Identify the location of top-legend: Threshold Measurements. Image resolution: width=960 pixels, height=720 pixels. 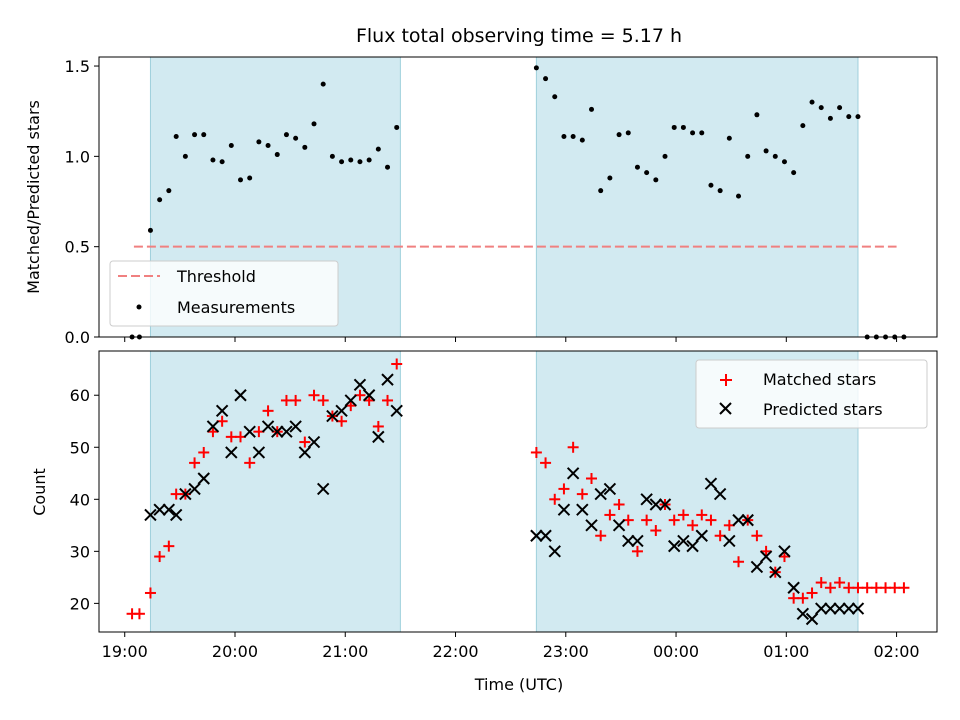
(224, 293).